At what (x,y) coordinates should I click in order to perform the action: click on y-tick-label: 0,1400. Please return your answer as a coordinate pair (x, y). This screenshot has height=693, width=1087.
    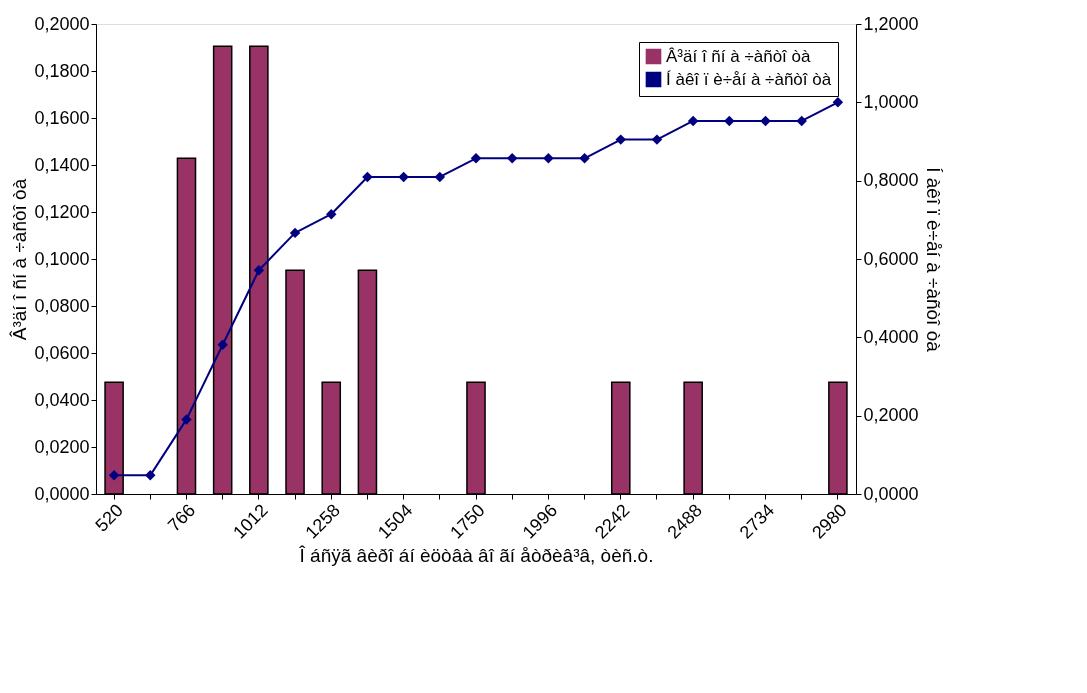
    Looking at the image, I should click on (62, 164).